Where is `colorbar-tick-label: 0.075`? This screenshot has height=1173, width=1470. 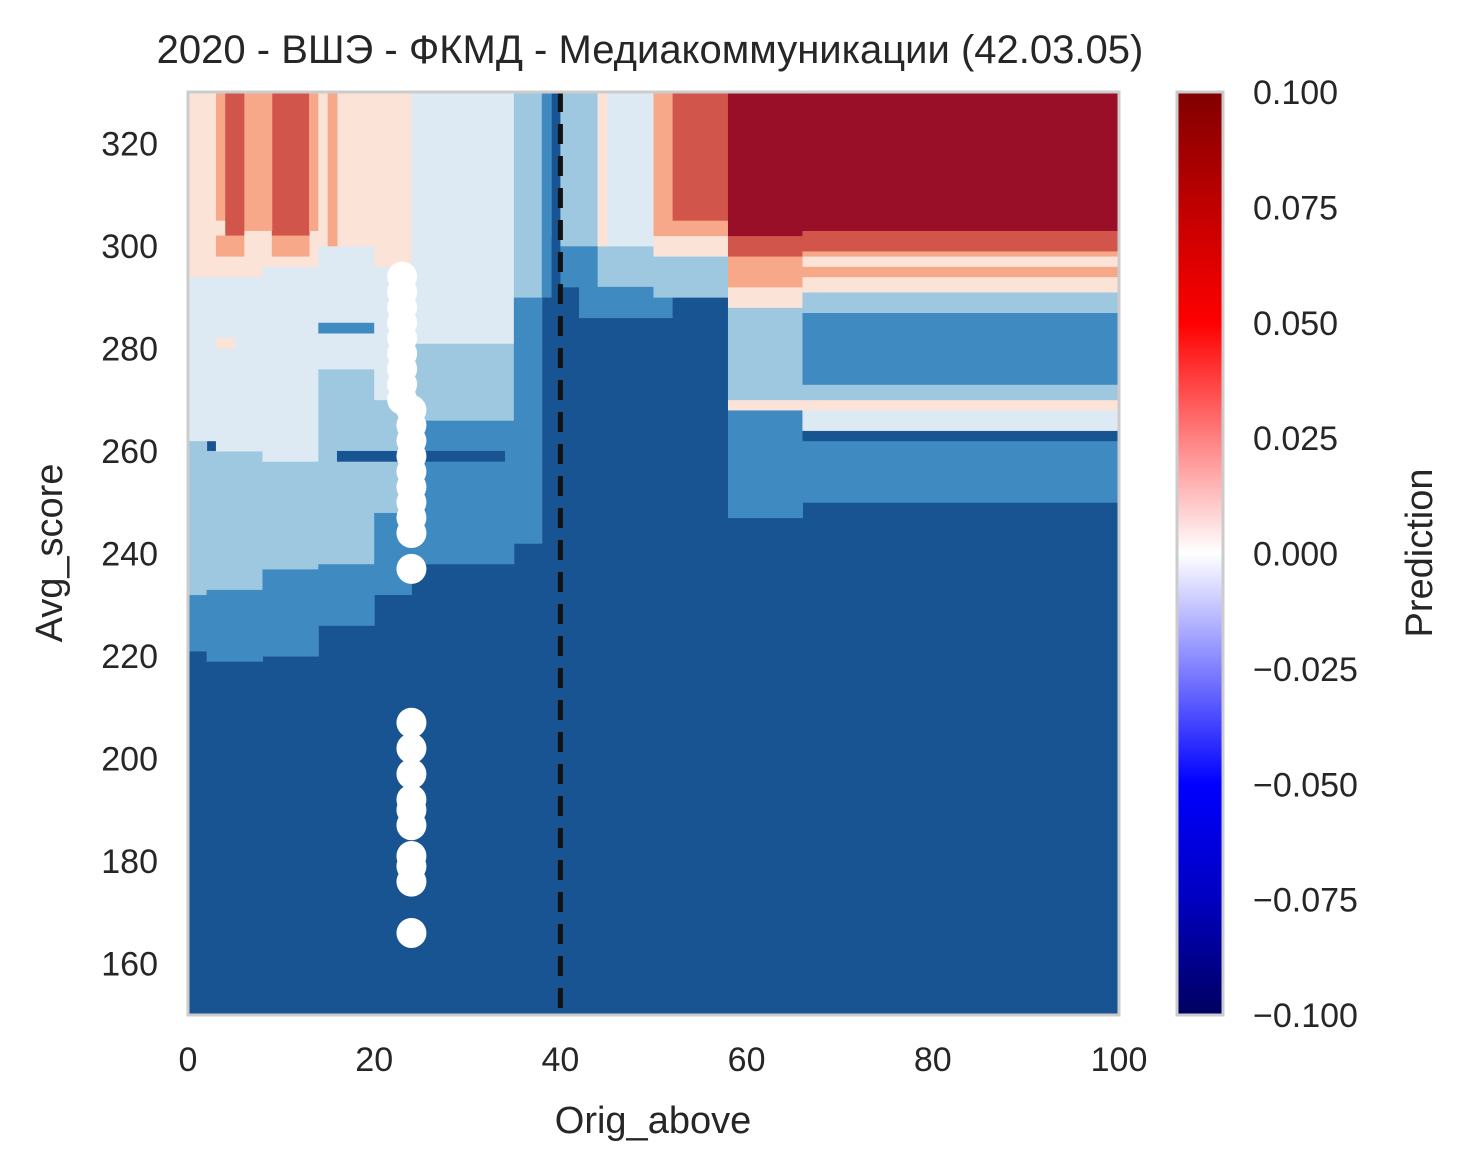 colorbar-tick-label: 0.075 is located at coordinates (1295, 208).